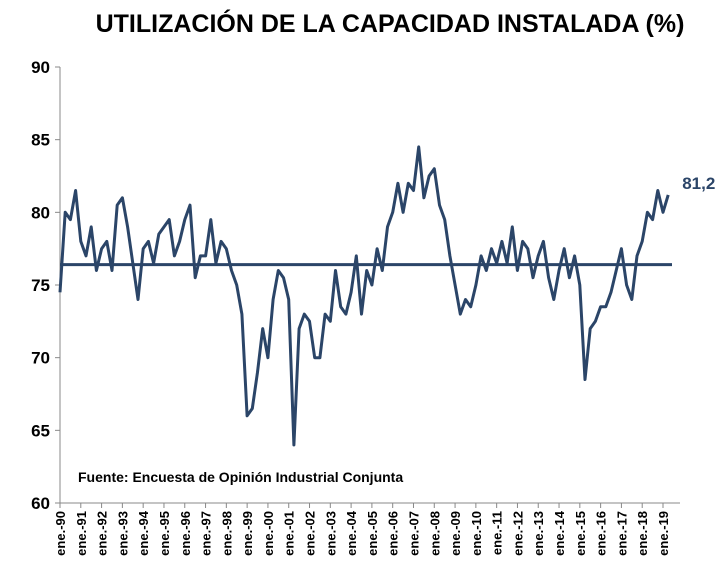 The image size is (725, 579). What do you see at coordinates (455, 533) in the screenshot?
I see `x-tick-label: ene.-09` at bounding box center [455, 533].